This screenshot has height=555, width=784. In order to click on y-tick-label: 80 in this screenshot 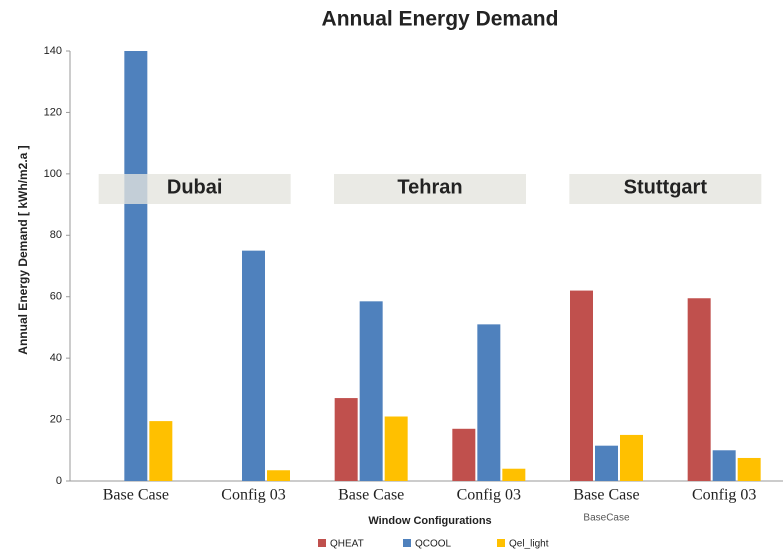, I will do `click(56, 235)`.